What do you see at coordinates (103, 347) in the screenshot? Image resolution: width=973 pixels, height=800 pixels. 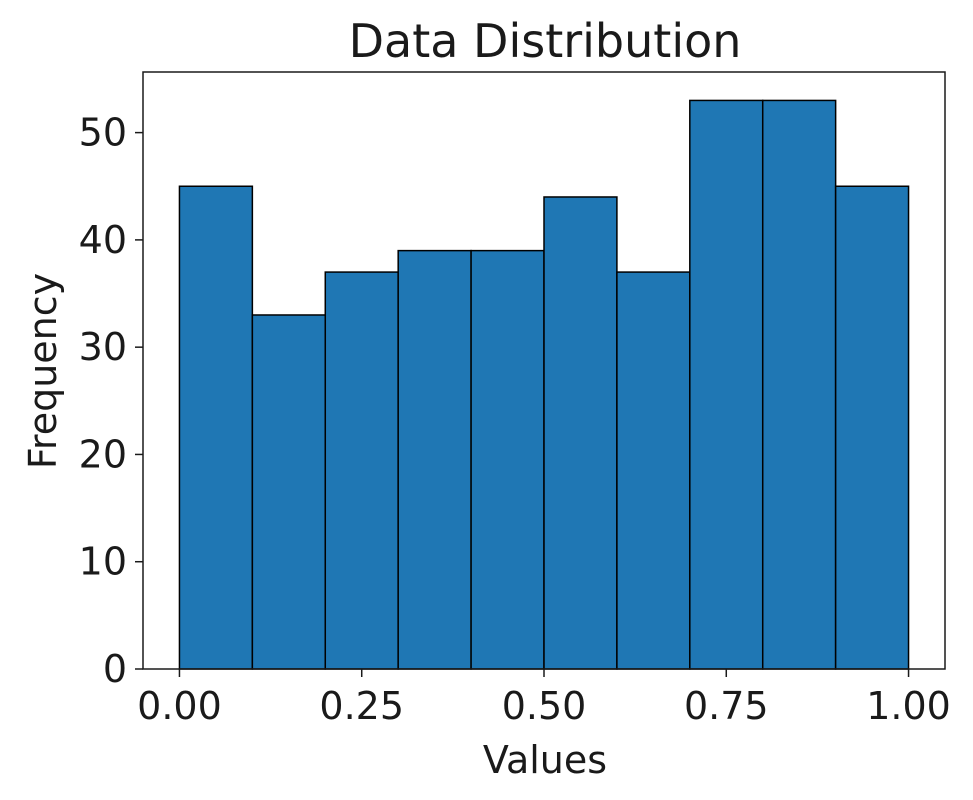 I see `y-tick-label: 30` at bounding box center [103, 347].